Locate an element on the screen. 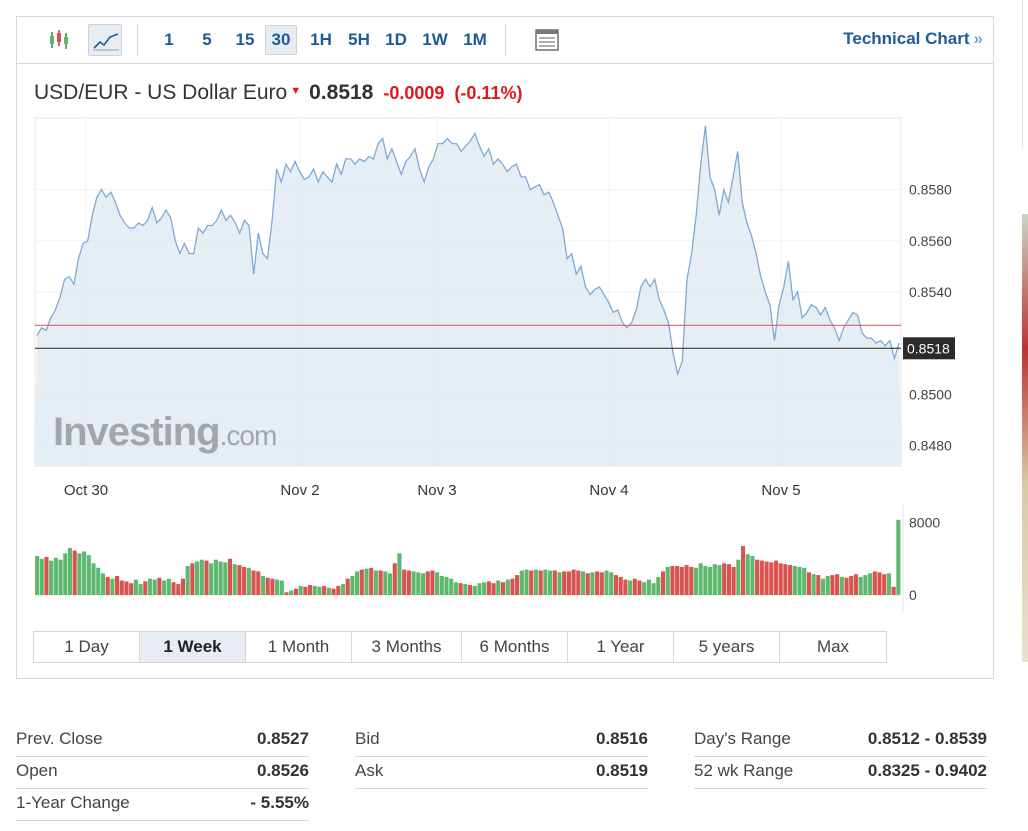 The width and height of the screenshot is (1028, 831). stat-label: Bid is located at coordinates (367, 738).